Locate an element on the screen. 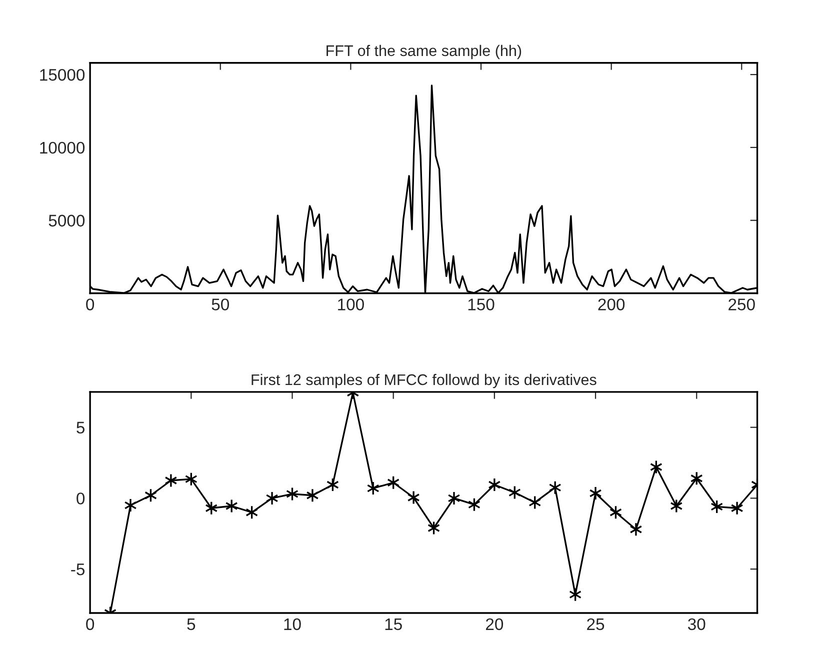 Image resolution: width=834 pixels, height=662 pixels. y-tick-label: 5000 is located at coordinates (66, 220).